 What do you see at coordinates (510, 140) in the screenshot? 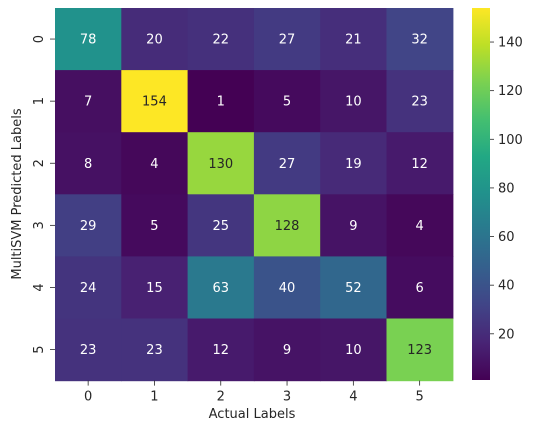
I see `colorbar-tick-label: 100` at bounding box center [510, 140].